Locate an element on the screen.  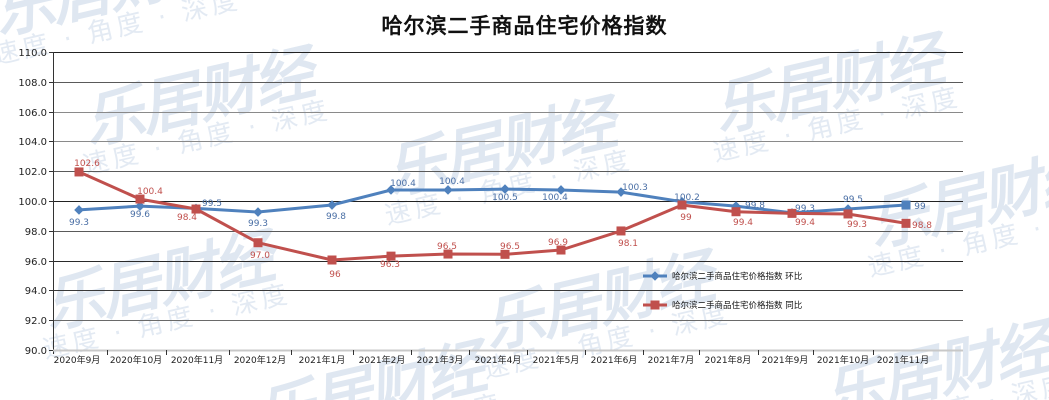
y-tick-label: 106.0 is located at coordinates (32, 113).